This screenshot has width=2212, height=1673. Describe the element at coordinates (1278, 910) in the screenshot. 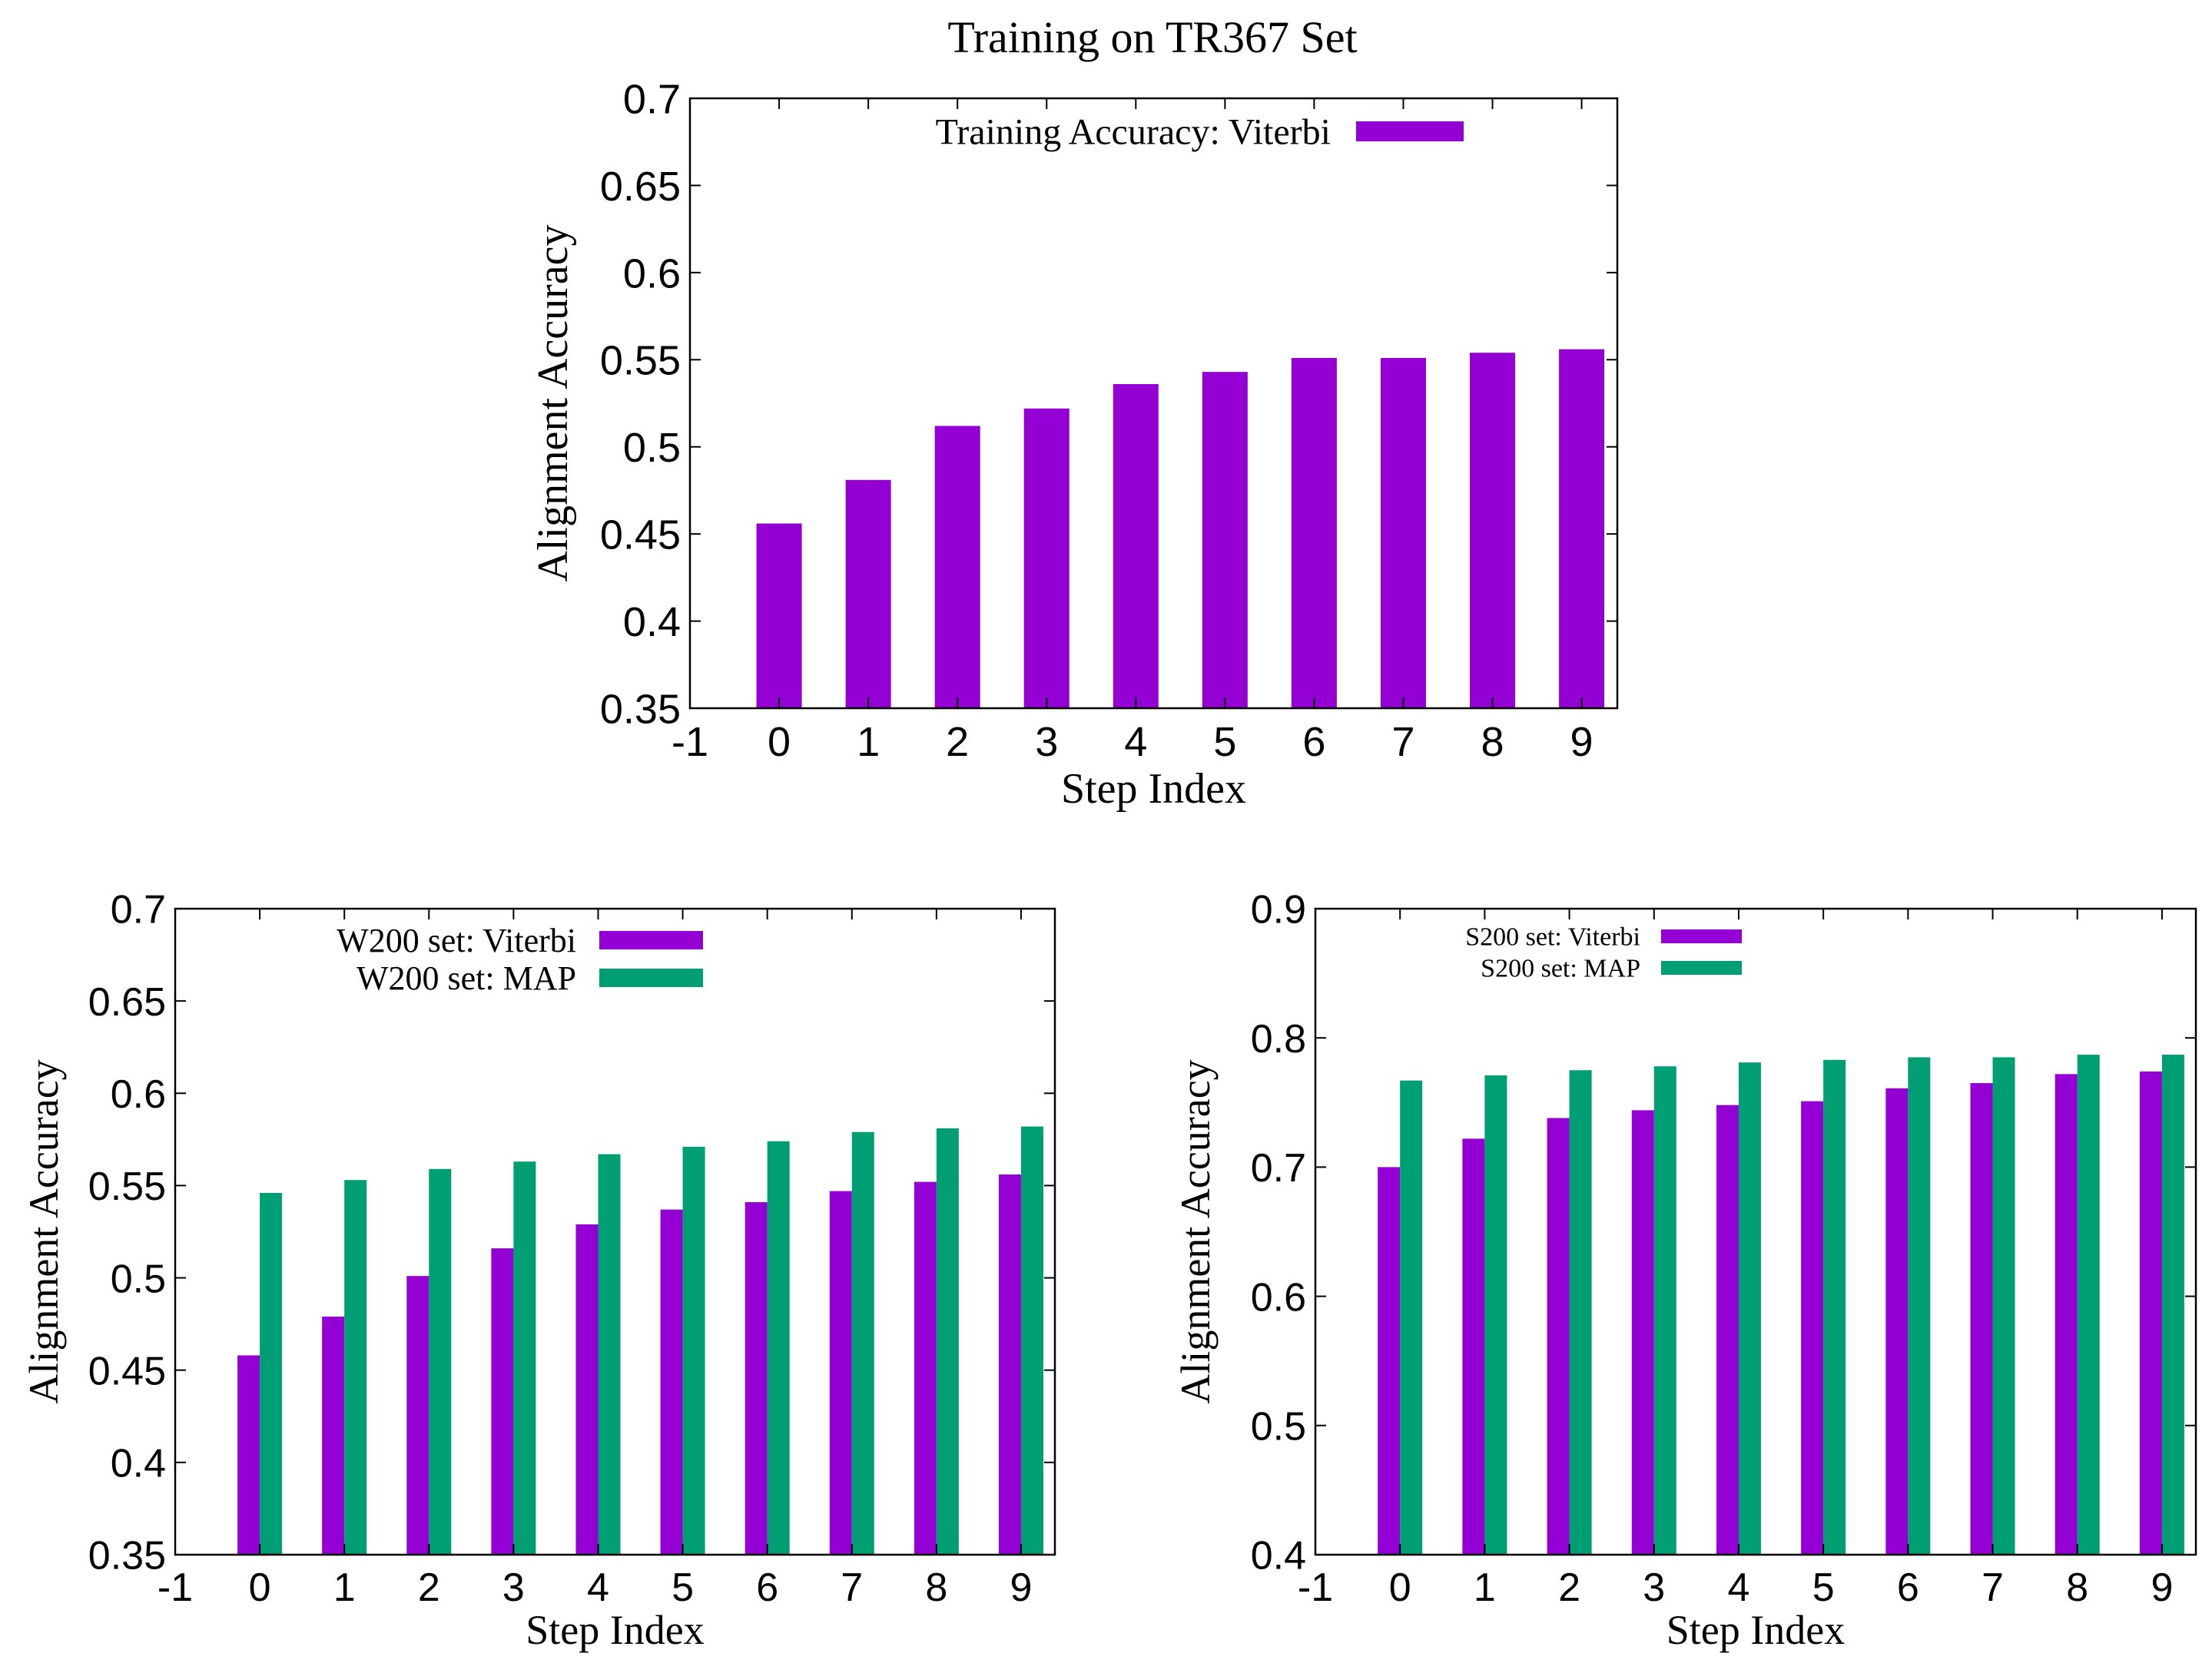

I see `y-tick-label: 0.9` at that location.